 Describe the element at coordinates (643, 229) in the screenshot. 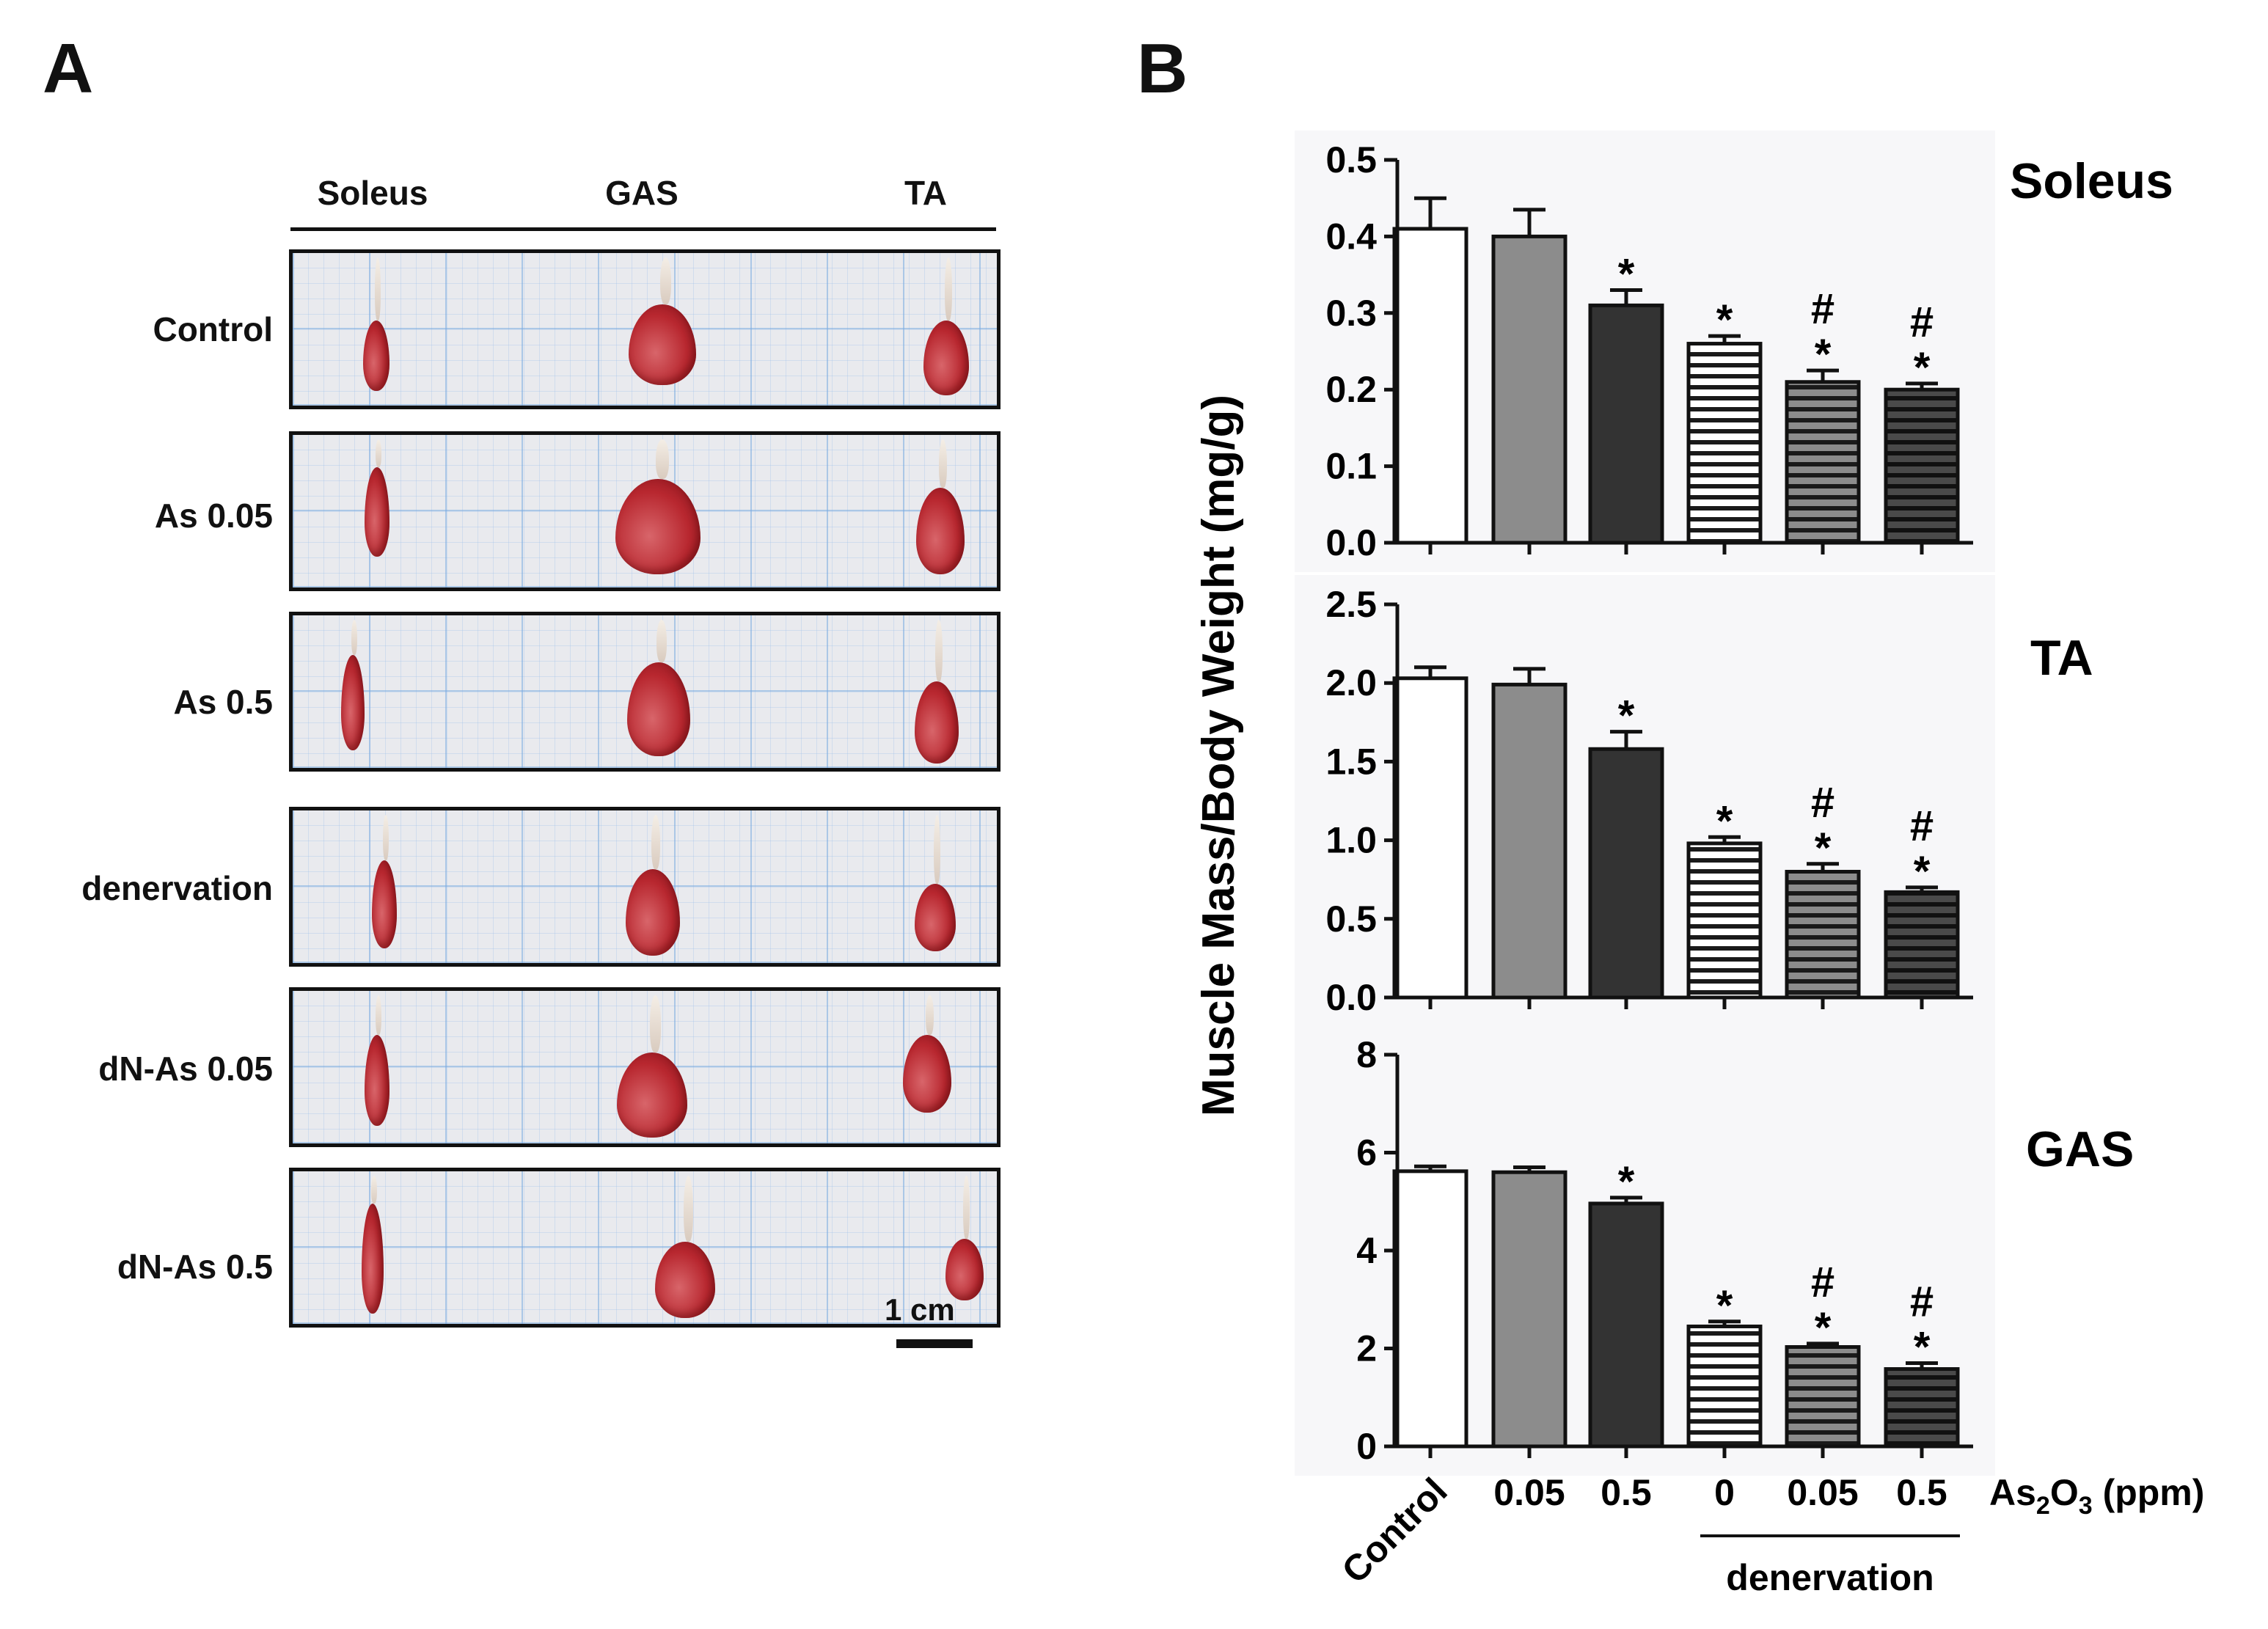

I see `column-header-rule` at that location.